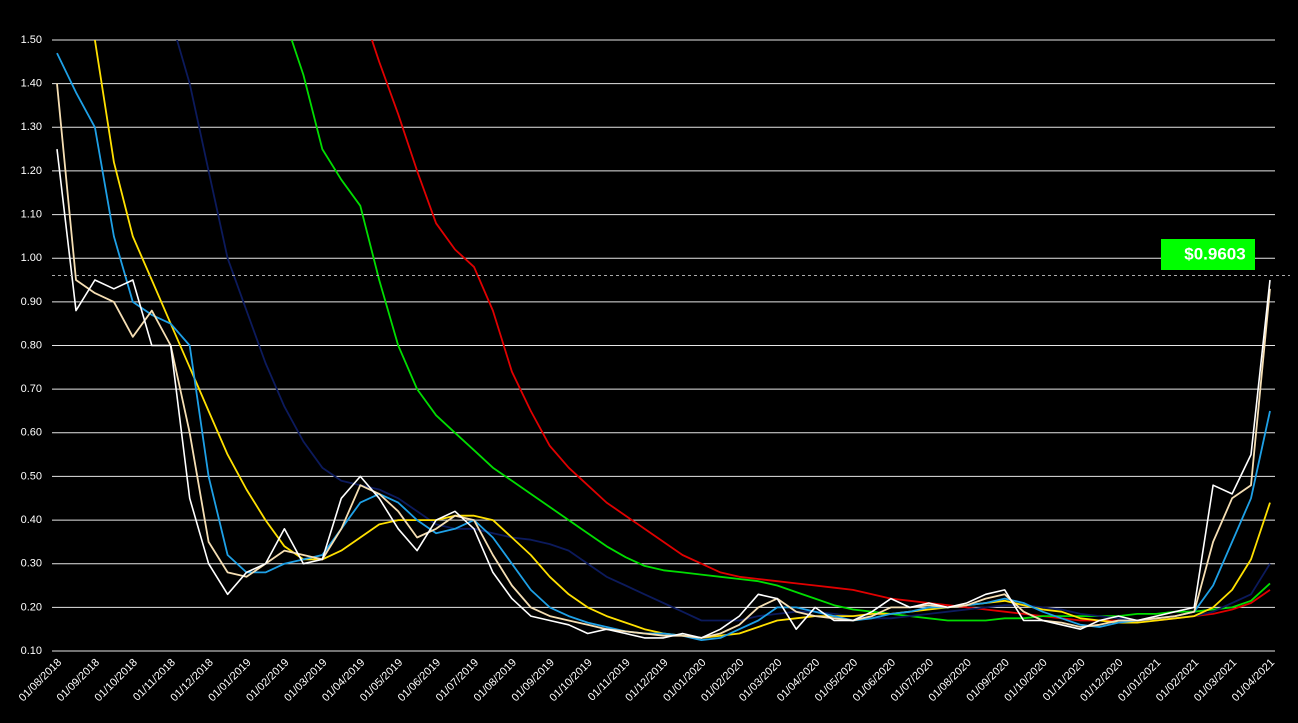 This screenshot has height=723, width=1298. What do you see at coordinates (31, 433) in the screenshot?
I see `y-tick-label: 0.60` at bounding box center [31, 433].